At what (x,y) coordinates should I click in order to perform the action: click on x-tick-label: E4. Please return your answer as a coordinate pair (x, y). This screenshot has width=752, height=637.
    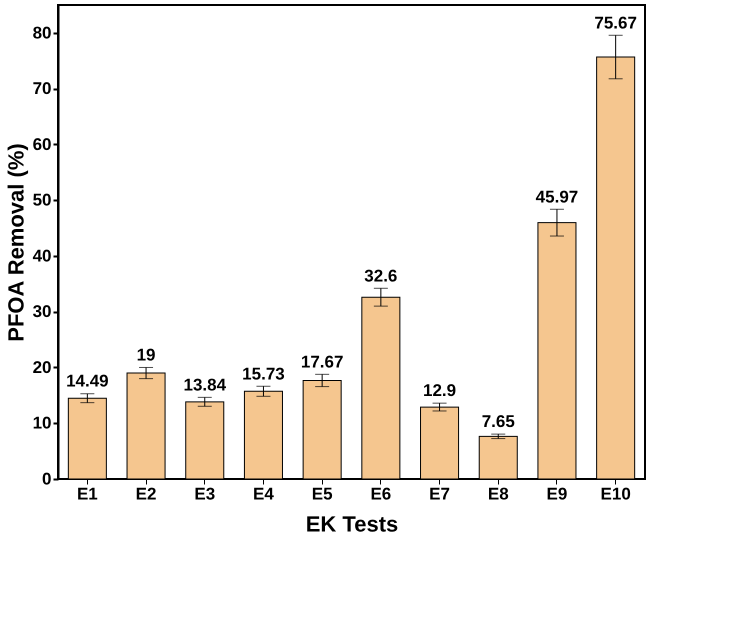
    Looking at the image, I should click on (263, 494).